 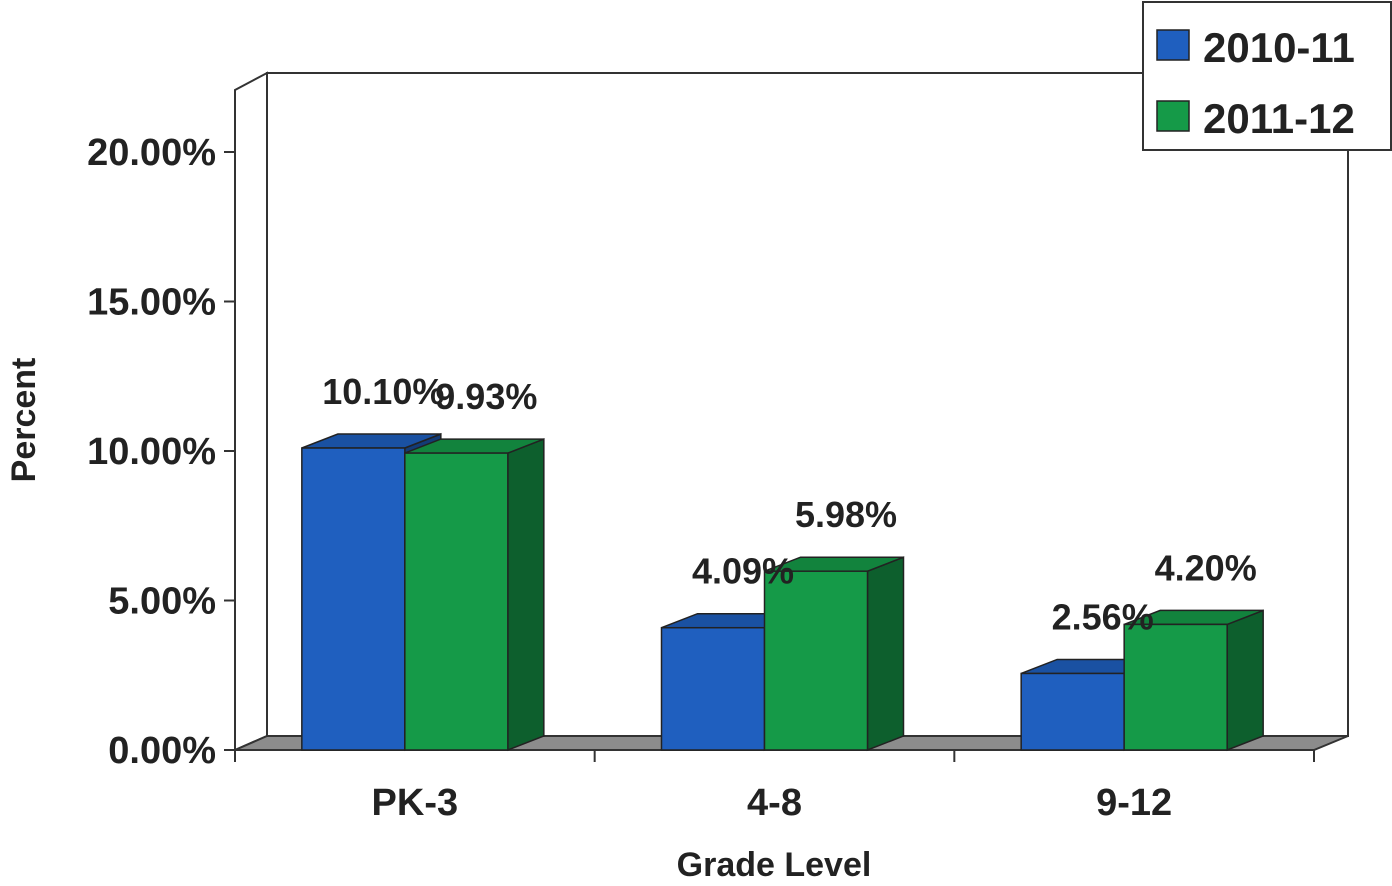 I want to click on data-label: 4.09%, so click(x=743, y=571).